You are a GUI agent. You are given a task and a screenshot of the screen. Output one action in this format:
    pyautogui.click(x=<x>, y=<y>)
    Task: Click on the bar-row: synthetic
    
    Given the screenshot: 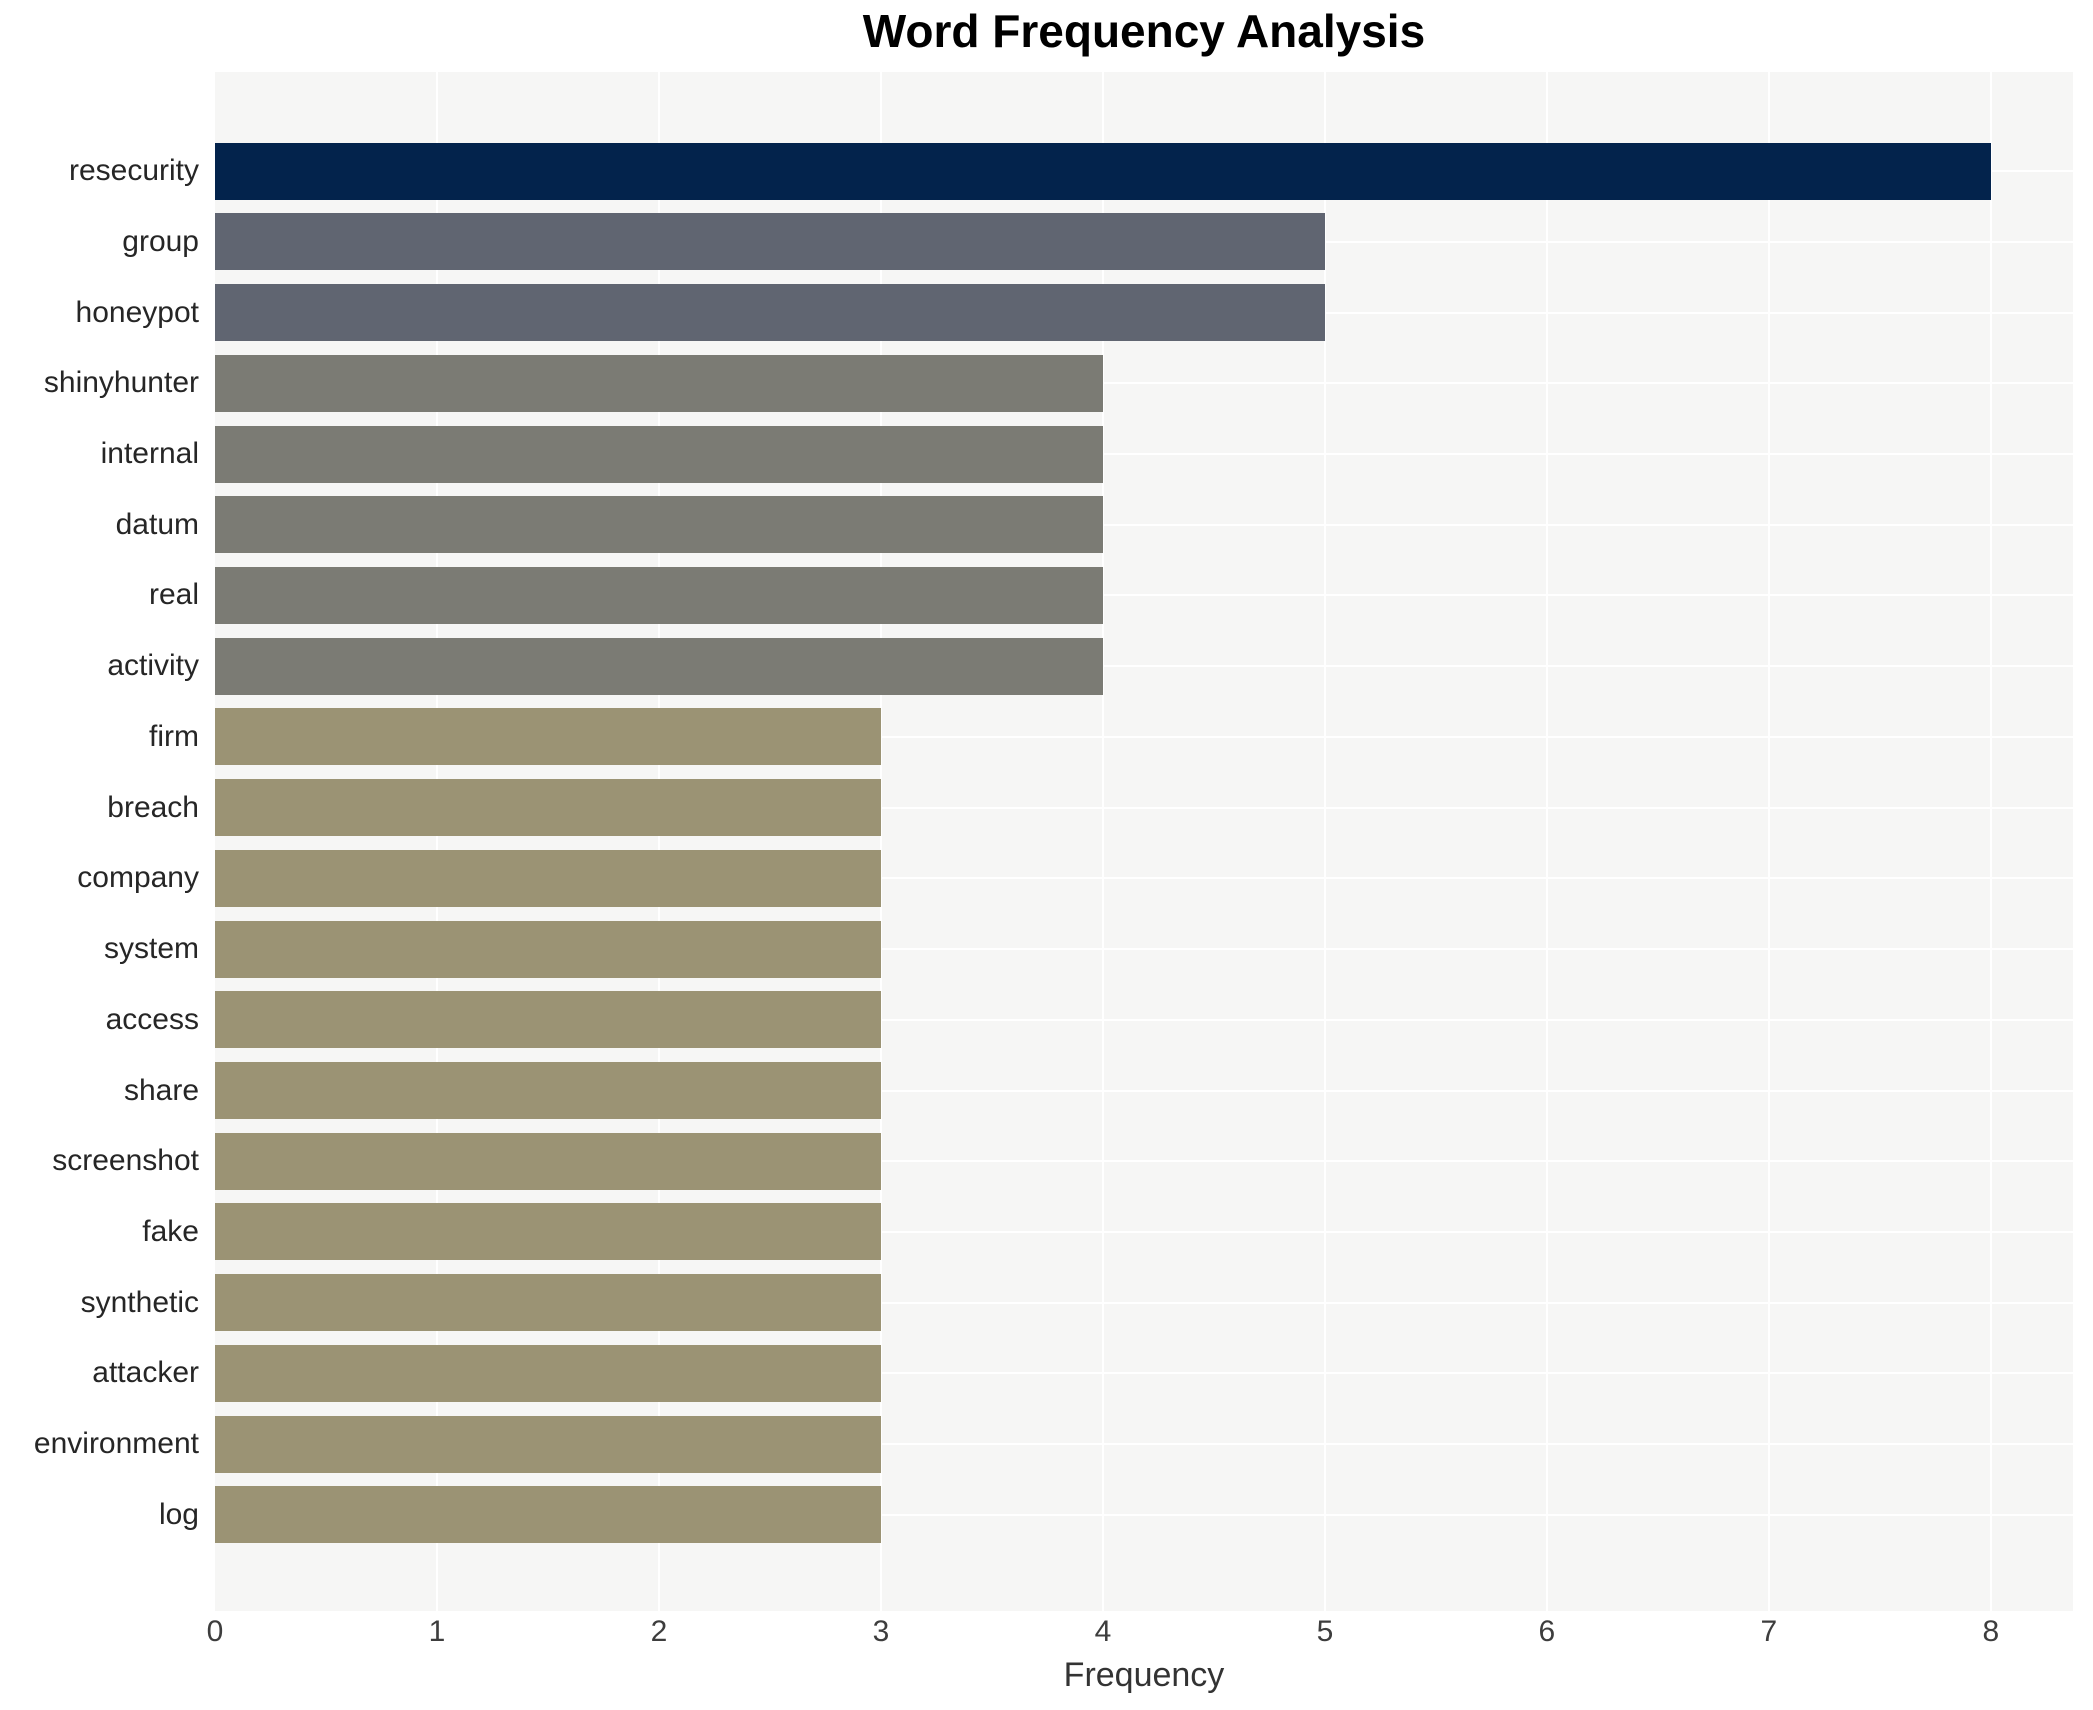 What is the action you would take?
    pyautogui.click(x=1046, y=1302)
    